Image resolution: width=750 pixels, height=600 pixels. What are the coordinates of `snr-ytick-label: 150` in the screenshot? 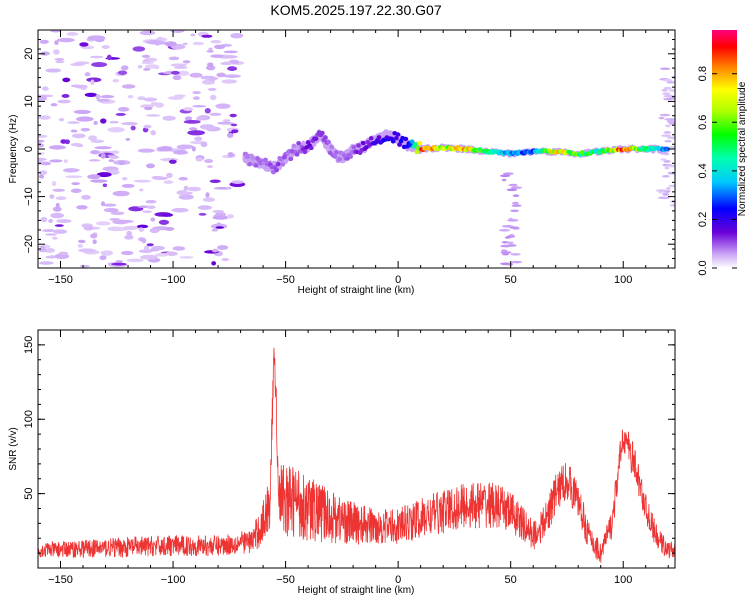 It's located at (29, 345).